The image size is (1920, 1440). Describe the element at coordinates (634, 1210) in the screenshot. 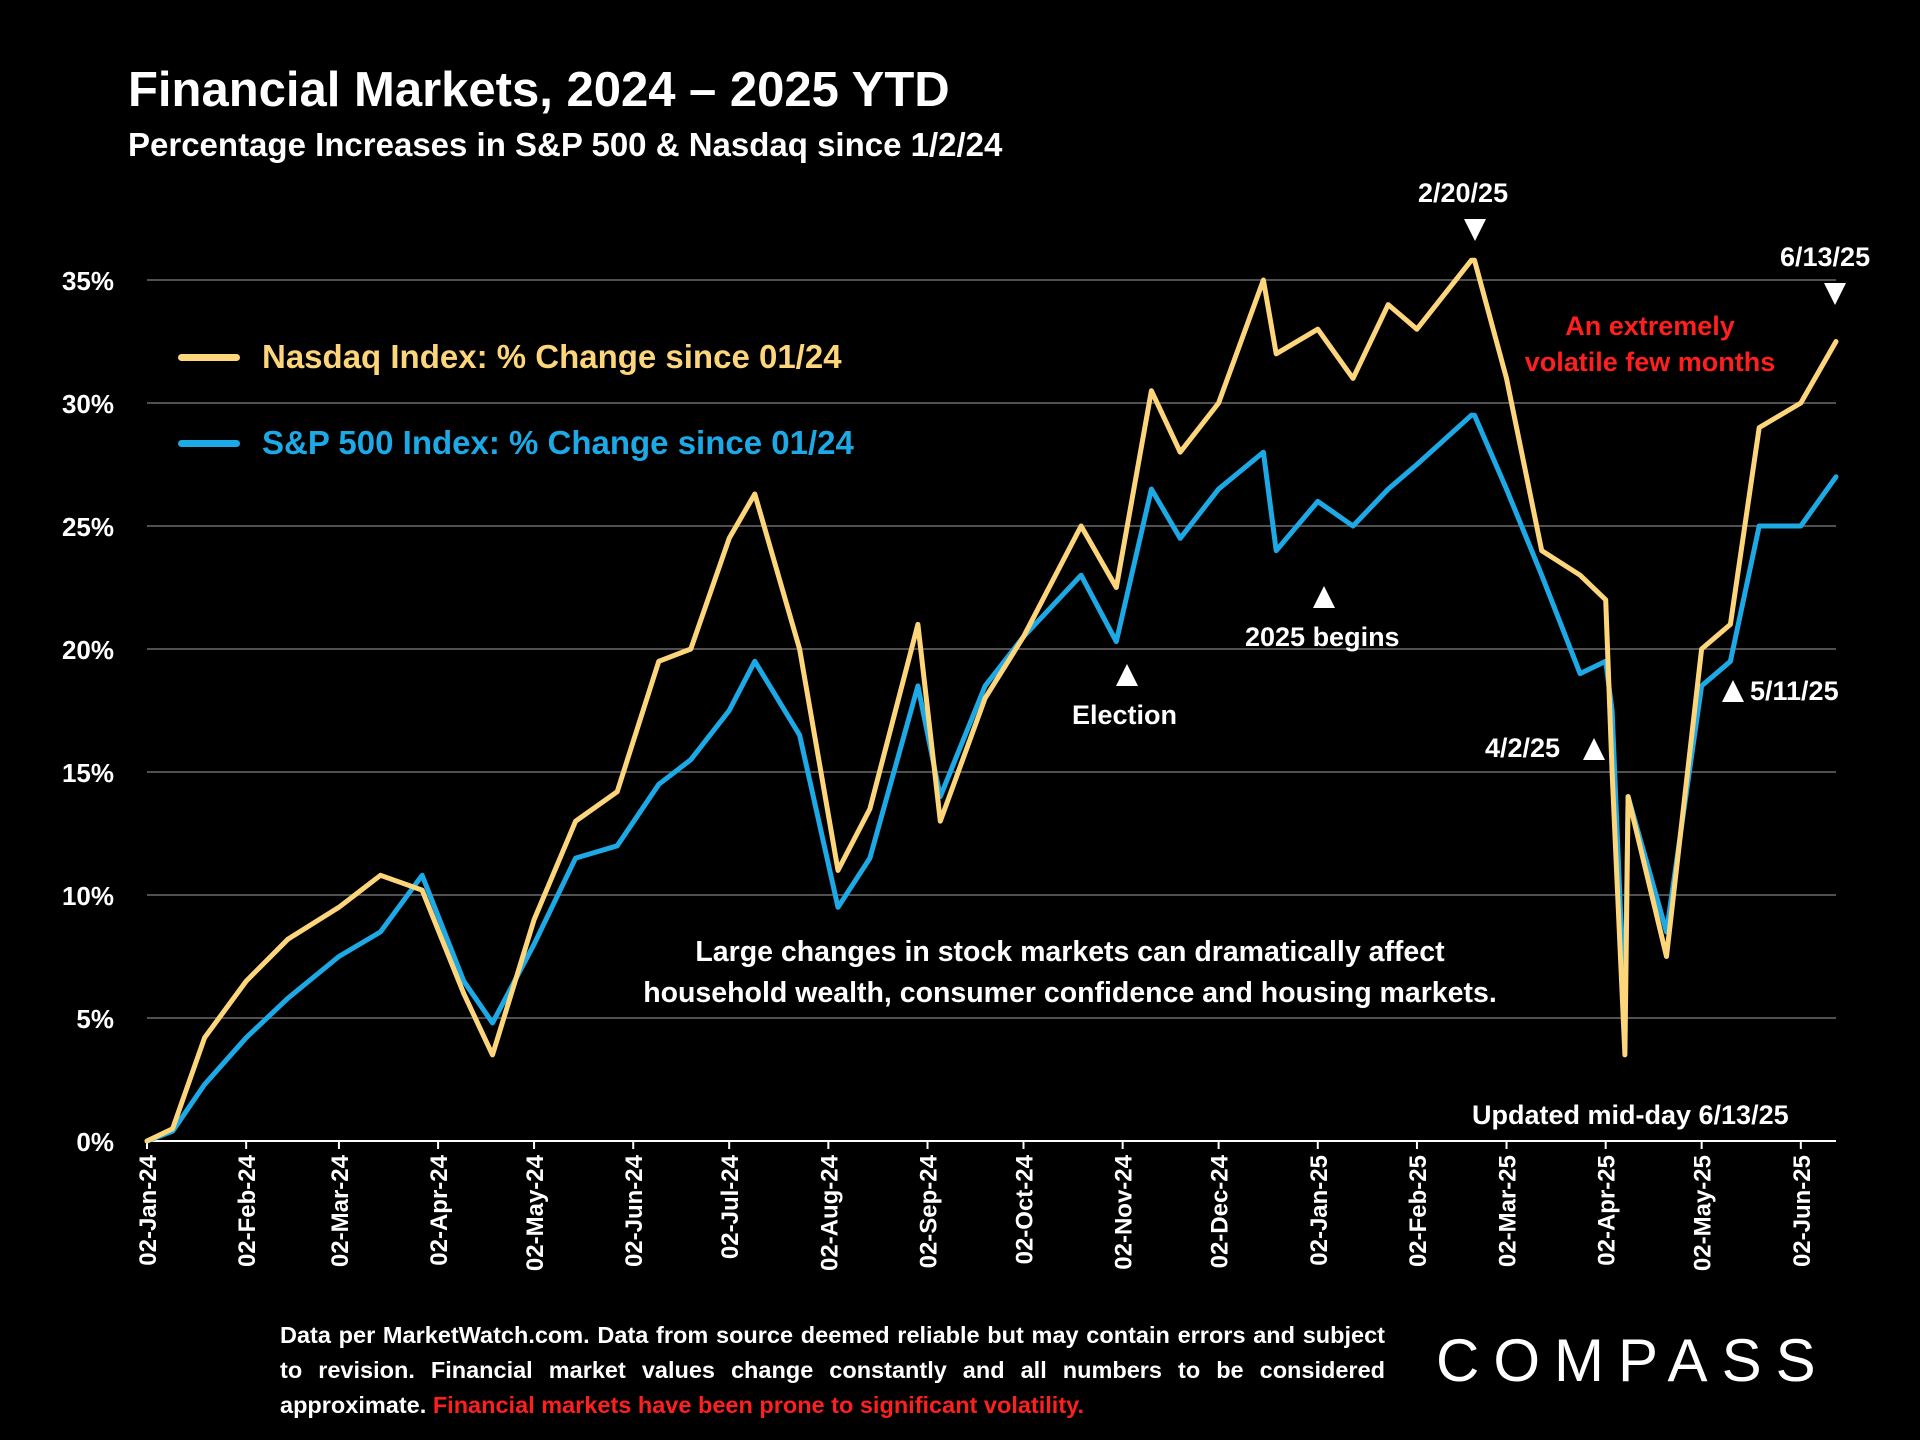

I see `x-tick-label: 02-Jun-24` at that location.